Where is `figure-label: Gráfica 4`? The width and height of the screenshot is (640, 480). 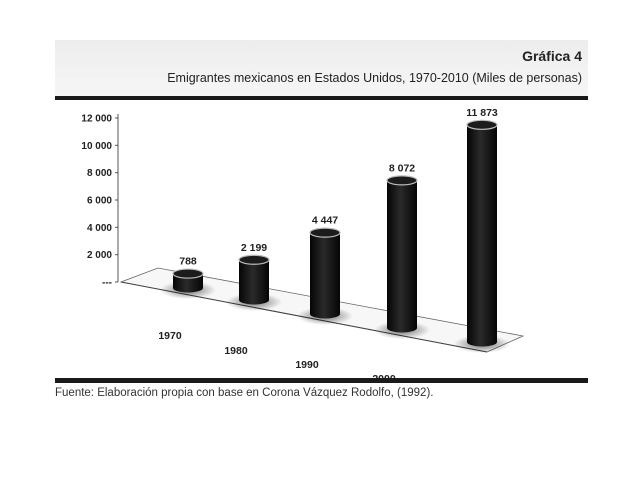 figure-label: Gráfica 4 is located at coordinates (552, 56).